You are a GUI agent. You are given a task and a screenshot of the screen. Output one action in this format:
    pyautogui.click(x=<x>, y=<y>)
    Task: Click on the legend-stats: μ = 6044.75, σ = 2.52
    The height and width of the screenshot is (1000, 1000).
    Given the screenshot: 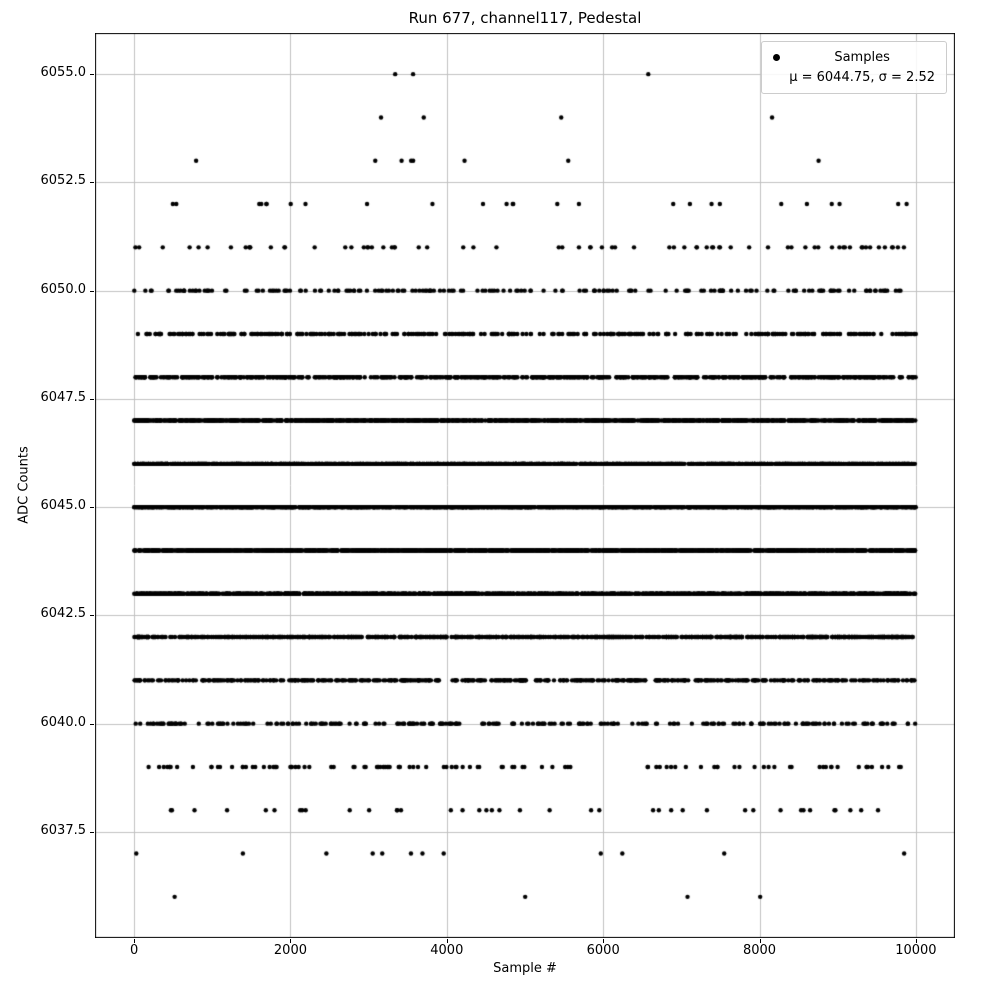 What is the action you would take?
    pyautogui.click(x=862, y=77)
    